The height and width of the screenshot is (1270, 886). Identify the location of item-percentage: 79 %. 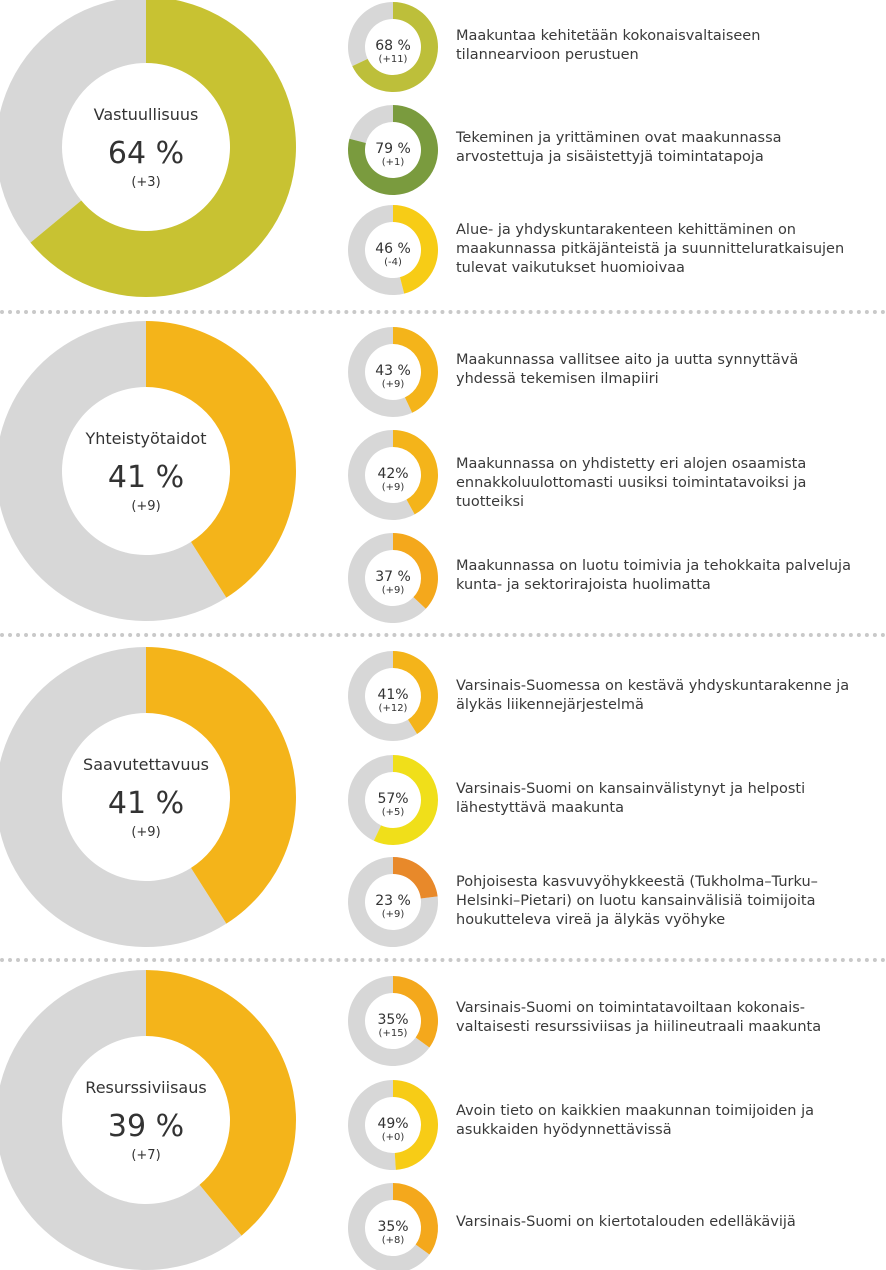
(393, 149).